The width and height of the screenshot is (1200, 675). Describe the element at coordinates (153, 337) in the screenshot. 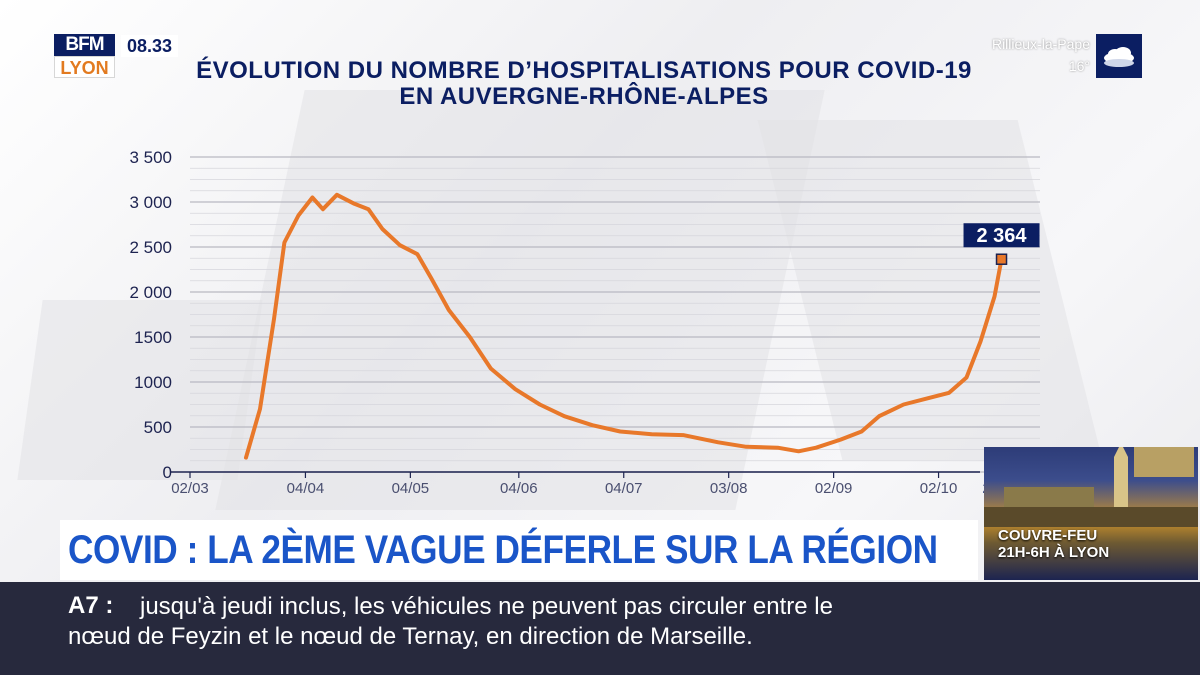

I see `y-tick-label: 1500` at that location.